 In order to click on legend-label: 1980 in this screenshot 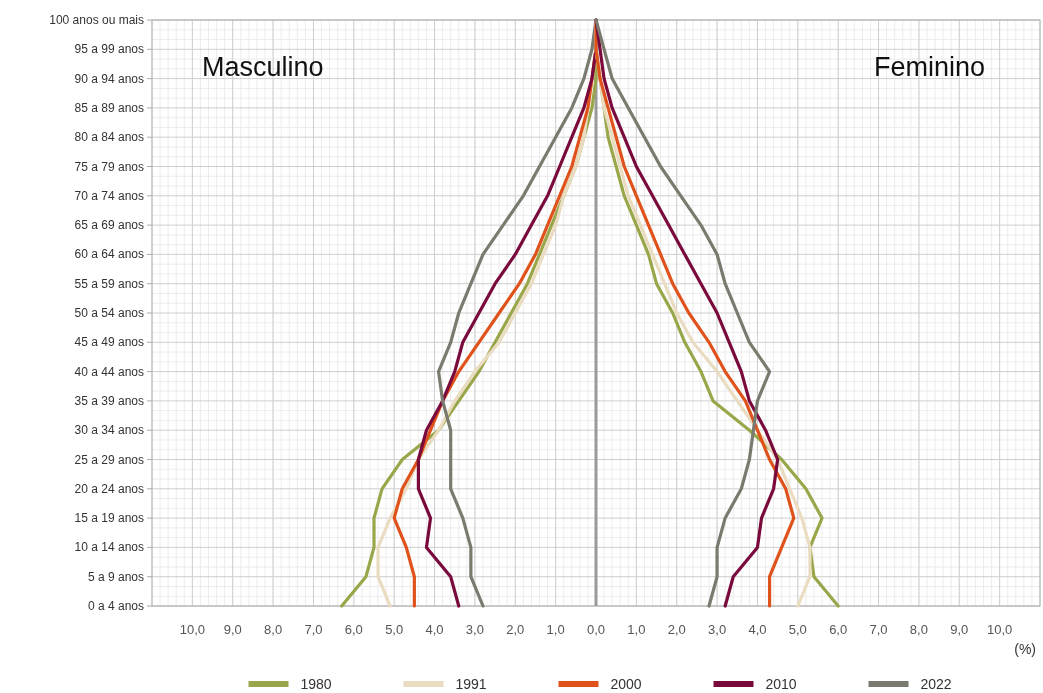, I will do `click(316, 684)`.